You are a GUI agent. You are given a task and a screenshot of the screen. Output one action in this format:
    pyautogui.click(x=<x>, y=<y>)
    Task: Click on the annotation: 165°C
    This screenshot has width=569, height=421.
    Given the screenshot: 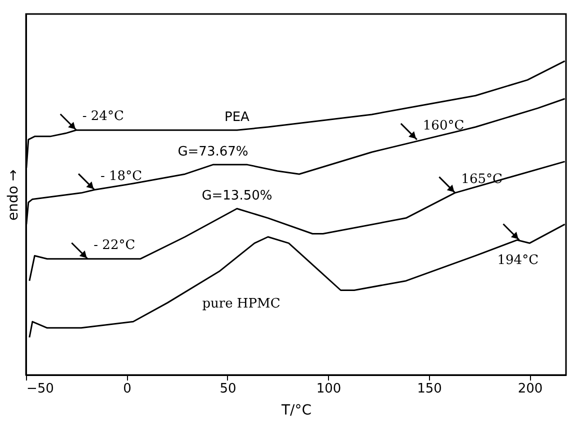 What is the action you would take?
    pyautogui.click(x=481, y=179)
    